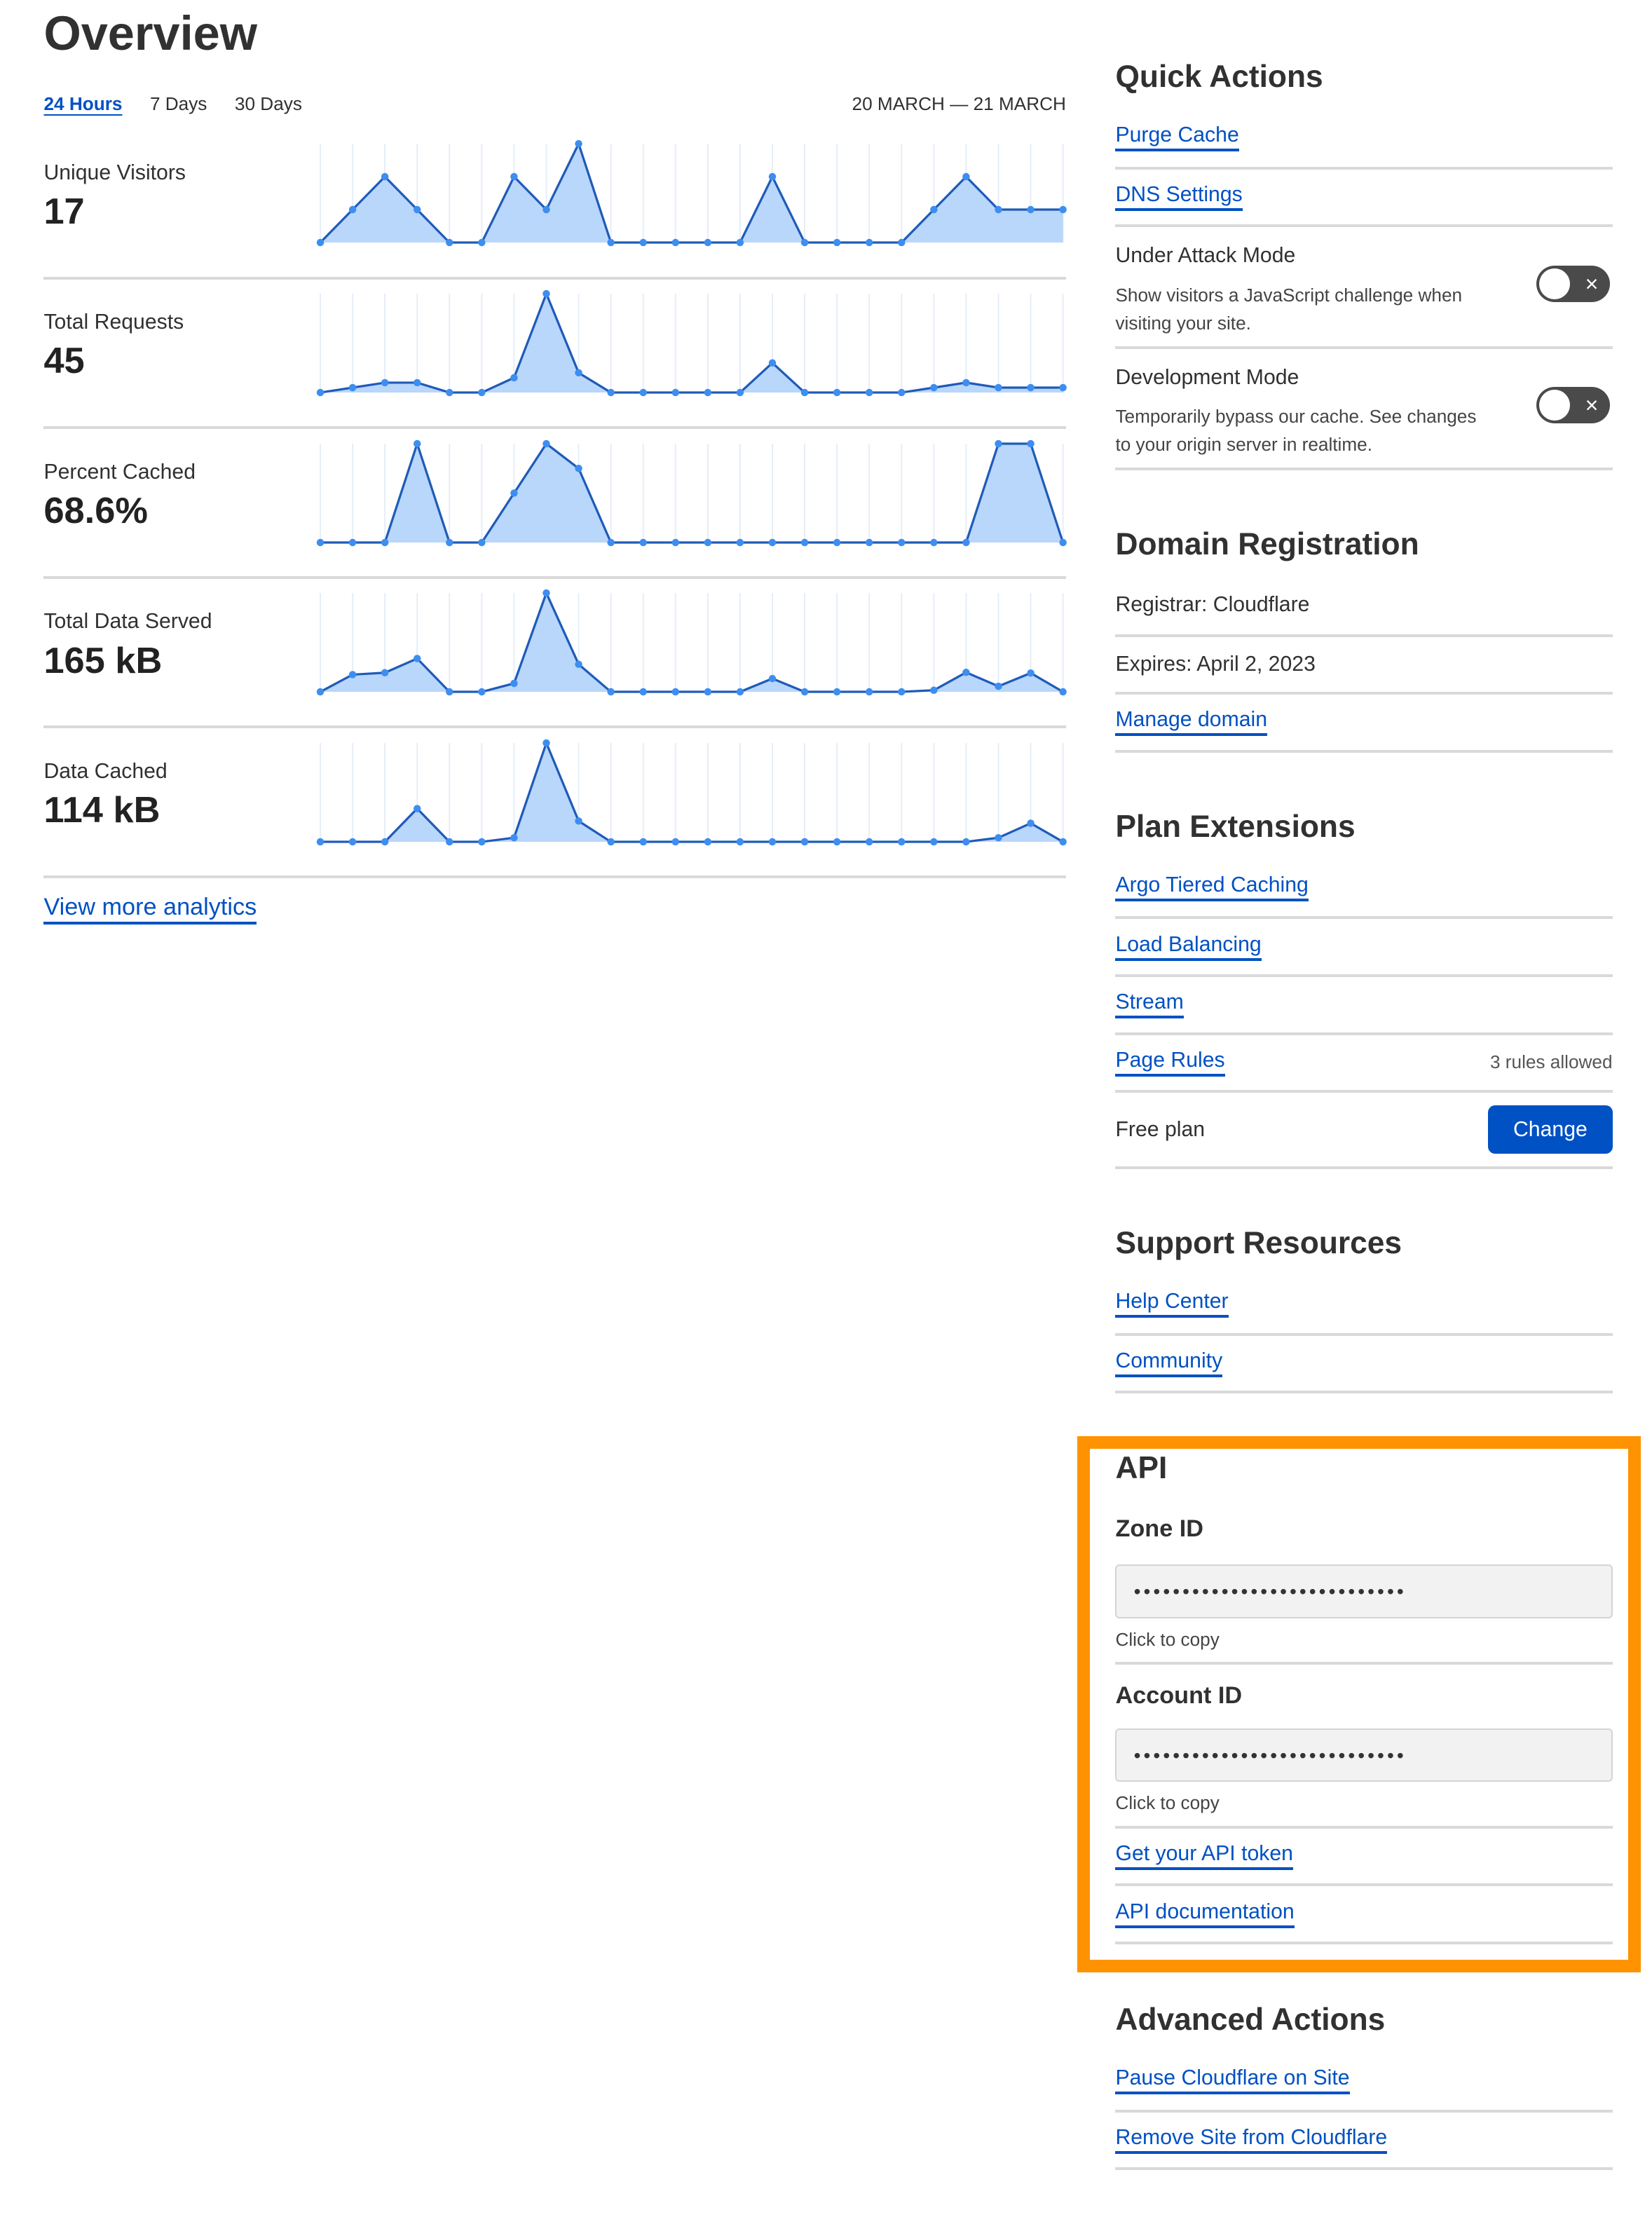  Describe the element at coordinates (1179, 197) in the screenshot. I see `dns-settings-link: DNS Settings` at that location.